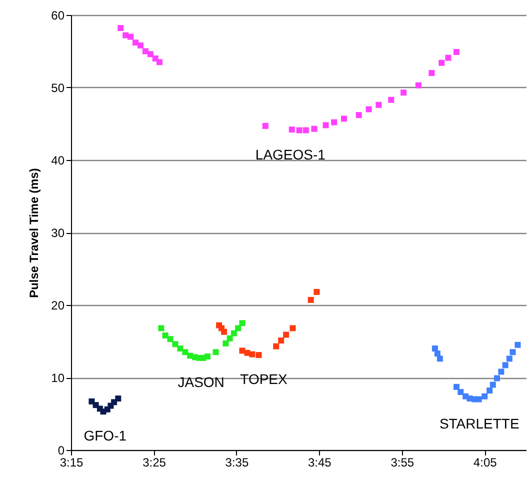 Image resolution: width=528 pixels, height=485 pixels. What do you see at coordinates (290, 154) in the screenshot?
I see `series-label: LAGEOS-1` at bounding box center [290, 154].